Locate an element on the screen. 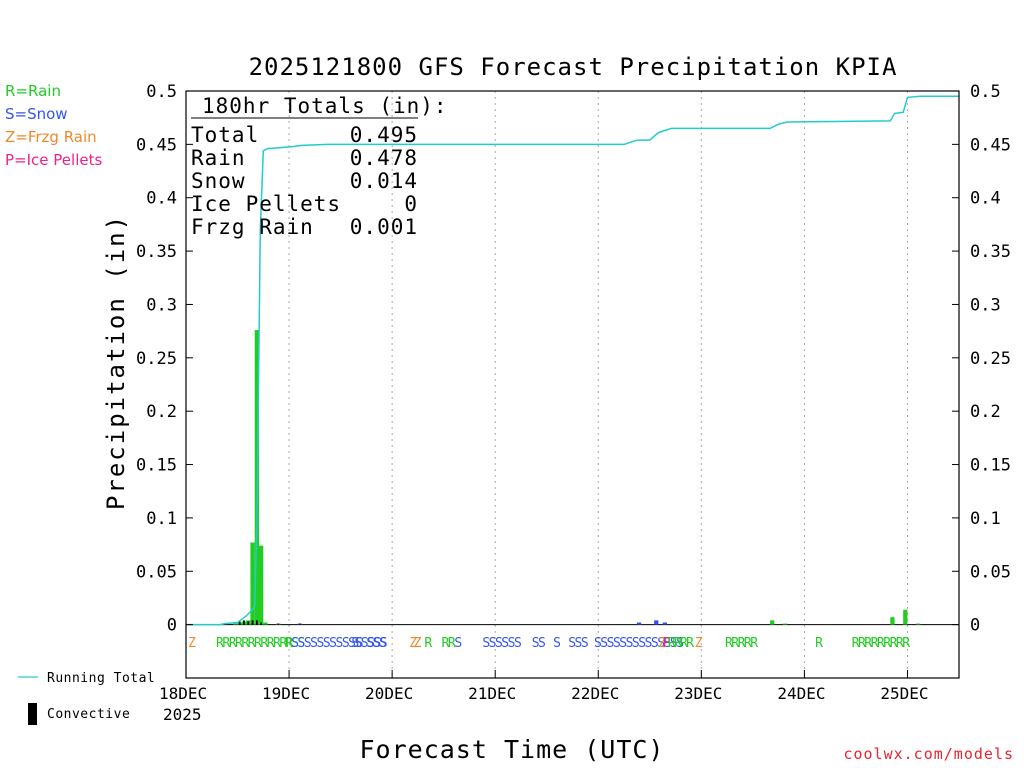 This screenshot has width=1024, height=768. y-axis-left-ticks: 0 0.05 0.1 0.15 0.2 0.25 0.3 0.35 0.4 0.45 0.5 is located at coordinates (164, 359).